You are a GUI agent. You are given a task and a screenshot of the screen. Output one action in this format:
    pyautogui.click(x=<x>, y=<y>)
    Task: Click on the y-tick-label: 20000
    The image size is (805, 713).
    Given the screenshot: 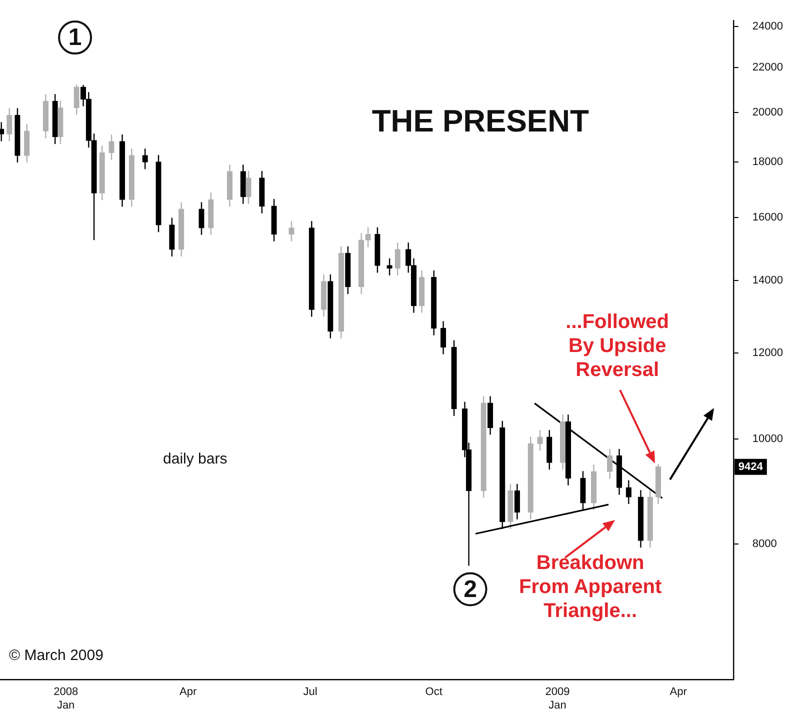 What is the action you would take?
    pyautogui.click(x=768, y=112)
    